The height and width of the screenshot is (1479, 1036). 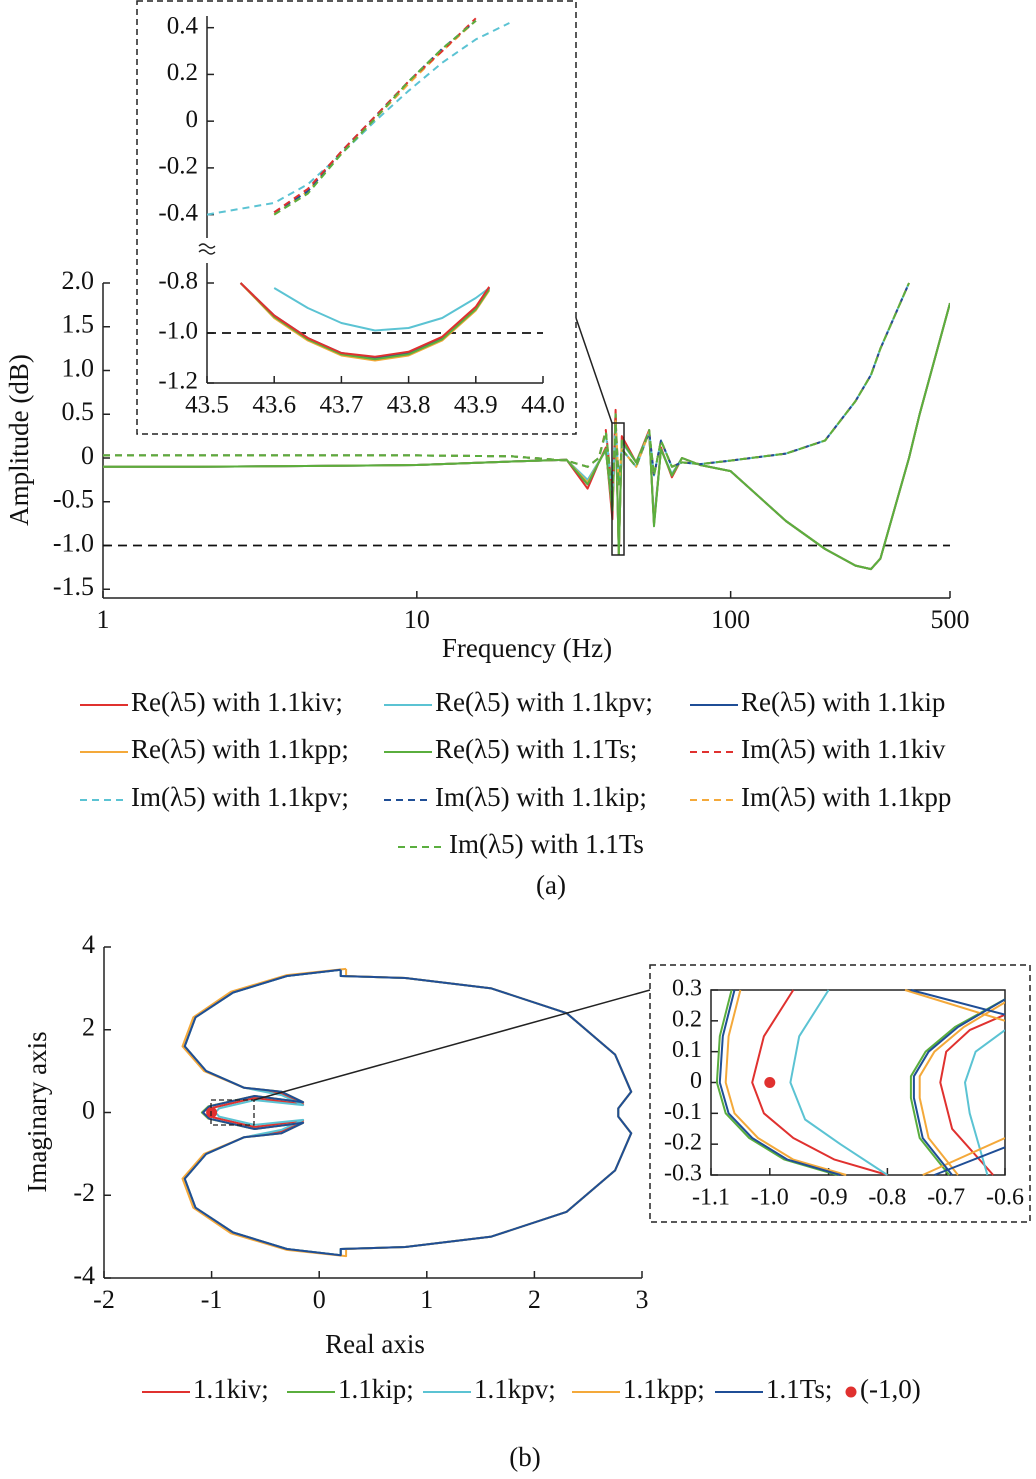 What do you see at coordinates (78, 367) in the screenshot?
I see `y-tick-label: 1.0` at bounding box center [78, 367].